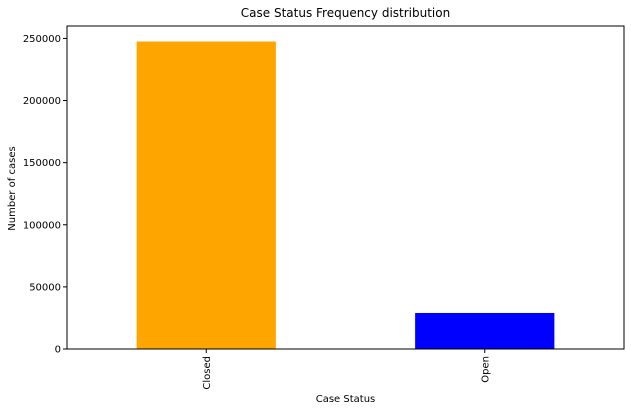 This screenshot has width=631, height=411. I want to click on x-axis-label: Case Status, so click(346, 399).